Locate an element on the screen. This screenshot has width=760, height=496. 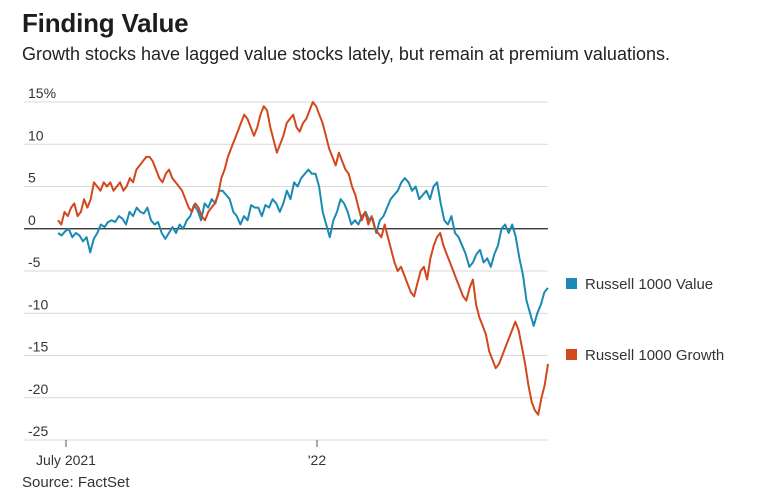
y-tick-label: 0 is located at coordinates (32, 220).